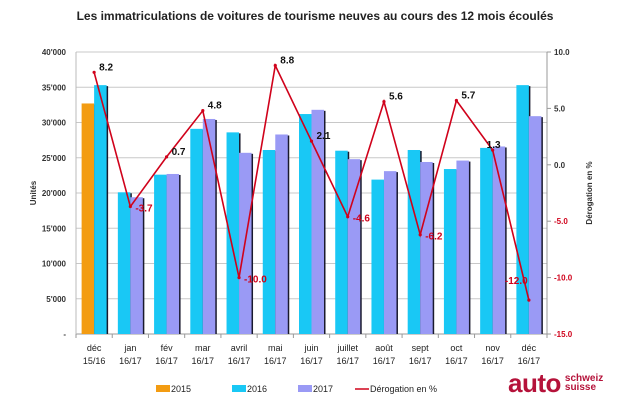  What do you see at coordinates (403, 389) in the screenshot?
I see `legend-label: Dérogation en %` at bounding box center [403, 389].